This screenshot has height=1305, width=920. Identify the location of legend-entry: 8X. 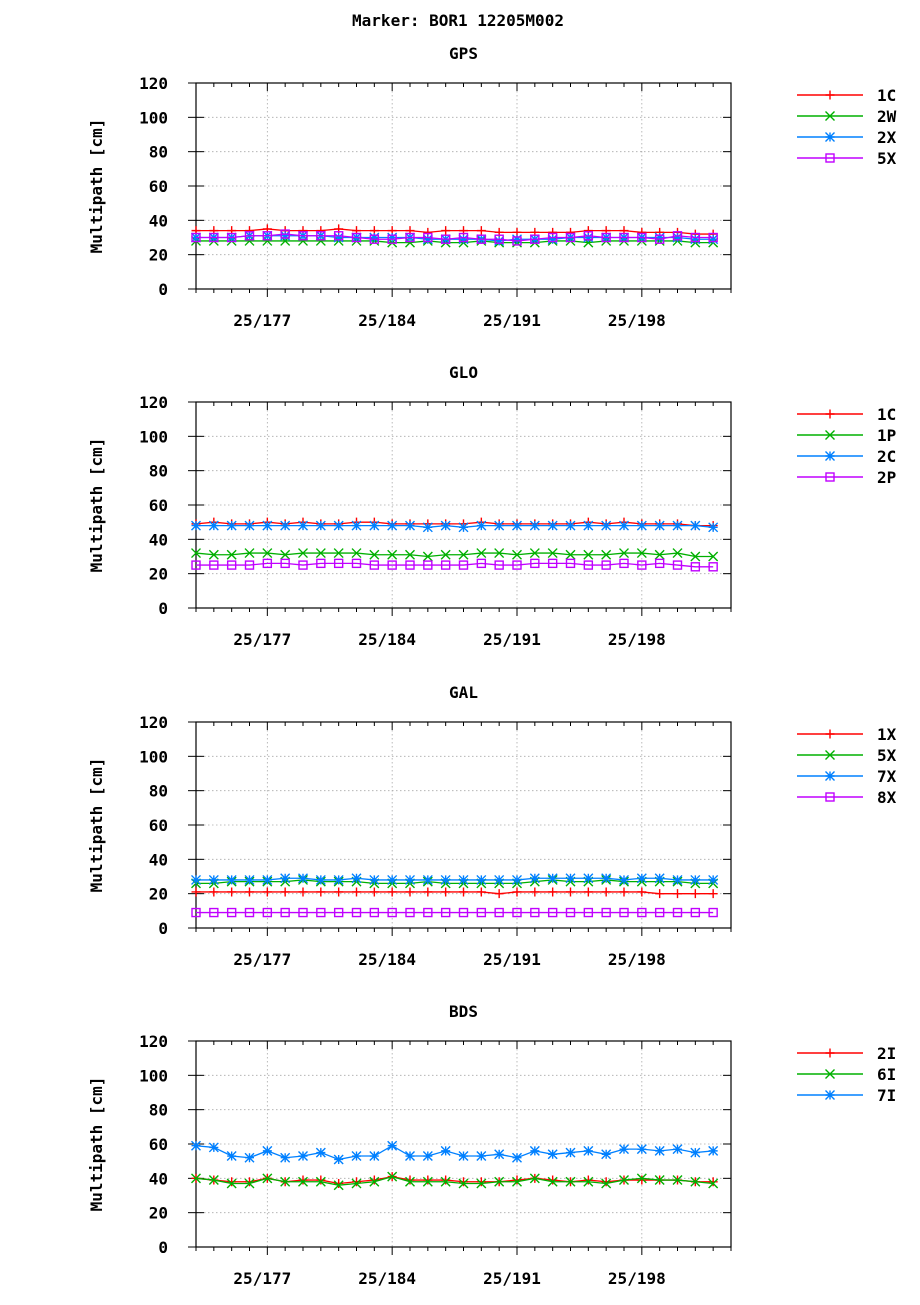
(847, 797).